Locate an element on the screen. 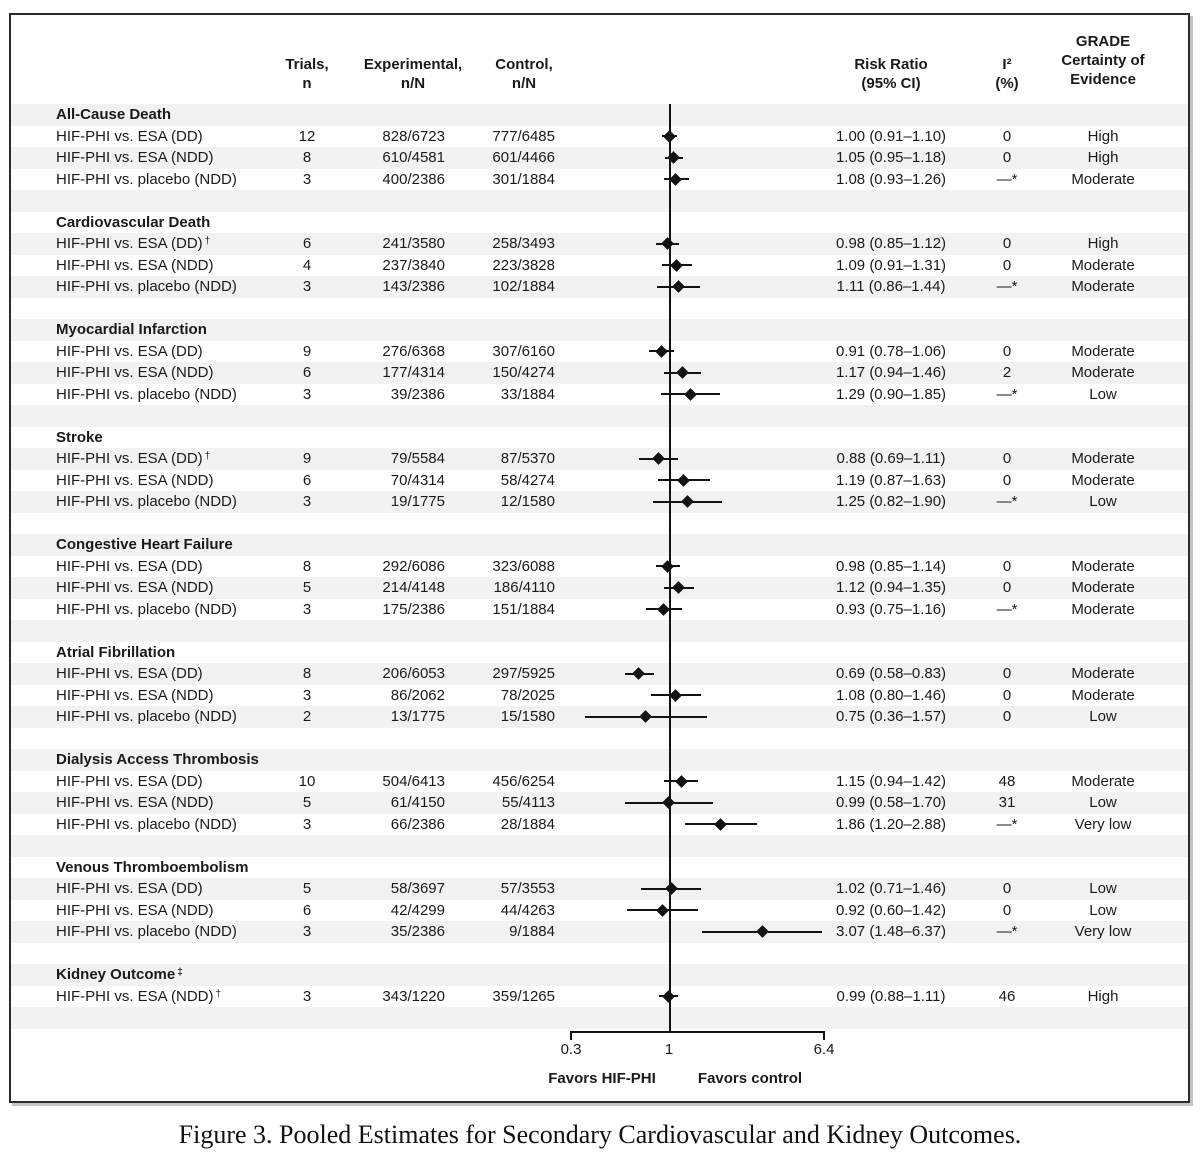  section-header-row: Kidney Outcome ‡ is located at coordinates (599, 975).